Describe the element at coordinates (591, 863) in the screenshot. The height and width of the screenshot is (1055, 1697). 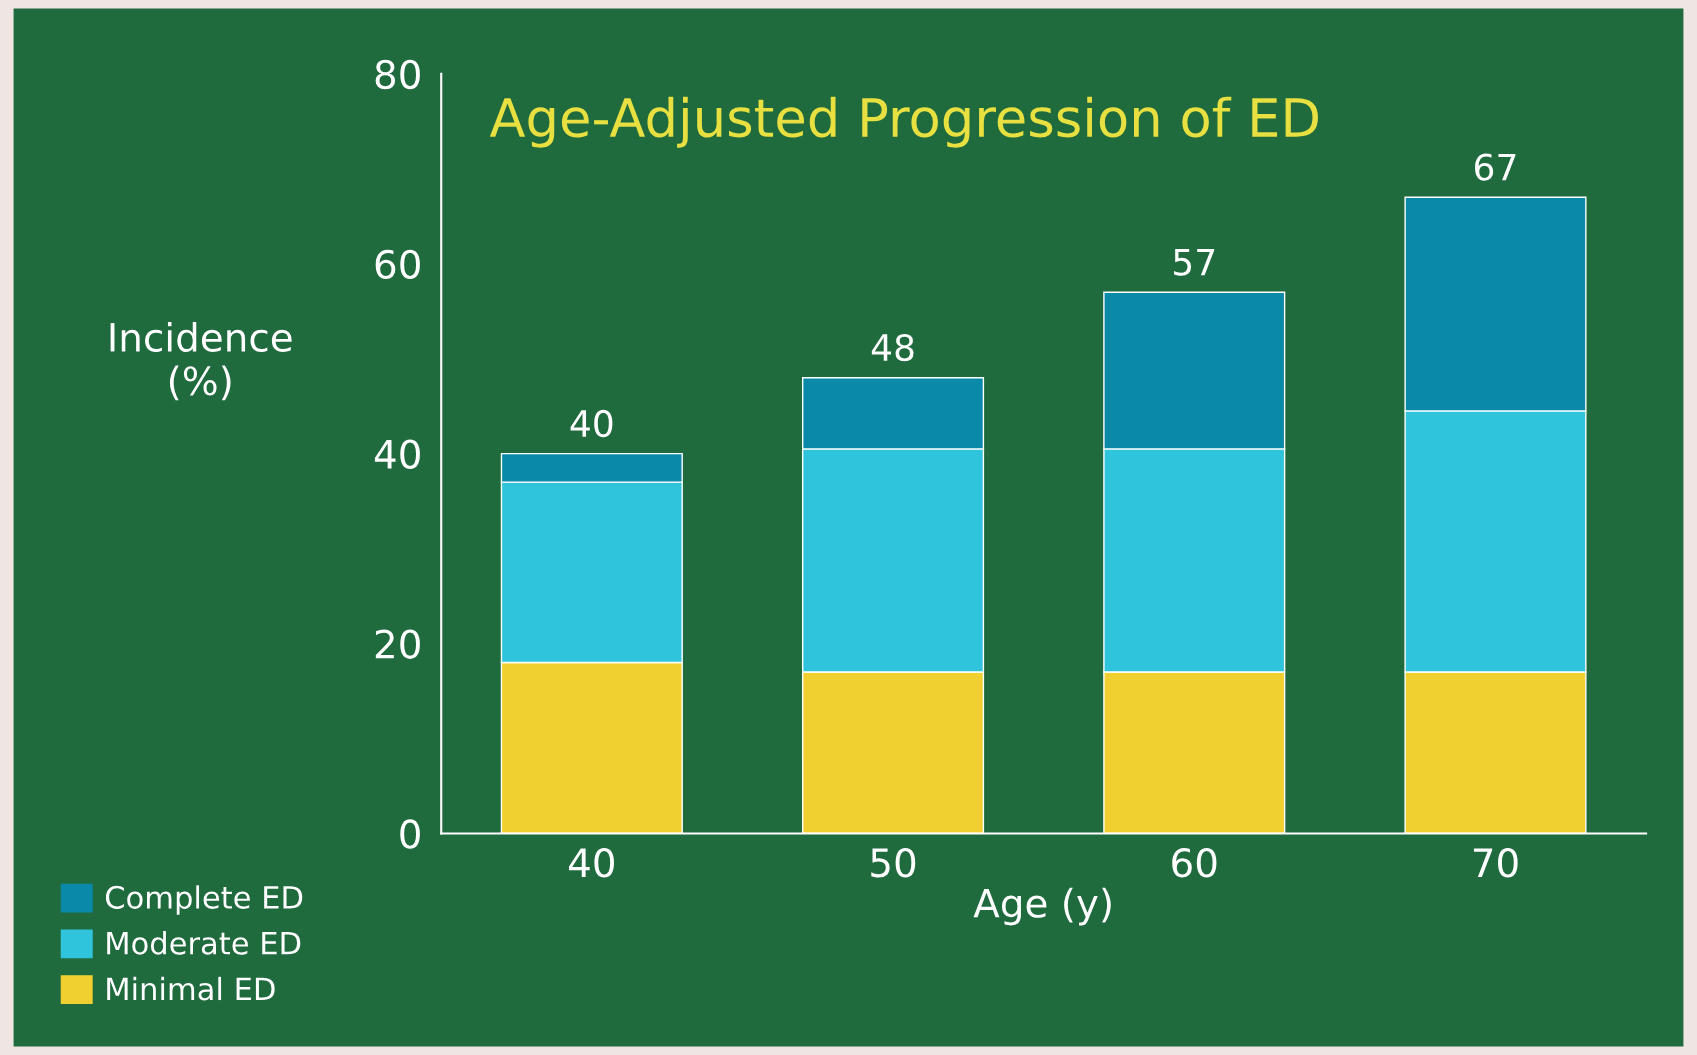
I see `x-tick-label: 40` at that location.